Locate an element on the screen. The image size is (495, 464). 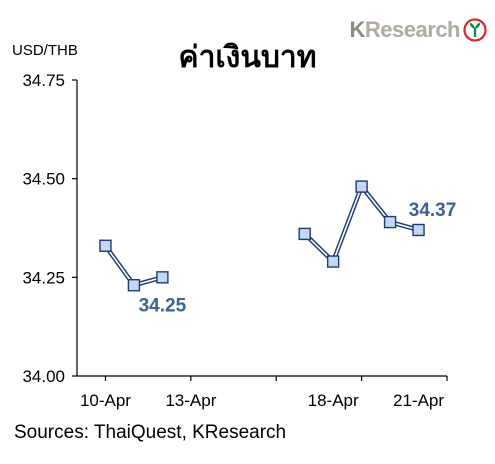
y-tick-label: 34.50 is located at coordinates (43, 179).